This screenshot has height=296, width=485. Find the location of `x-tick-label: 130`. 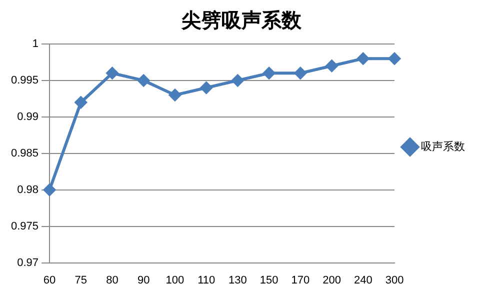

x-tick-label: 130 is located at coordinates (237, 280).